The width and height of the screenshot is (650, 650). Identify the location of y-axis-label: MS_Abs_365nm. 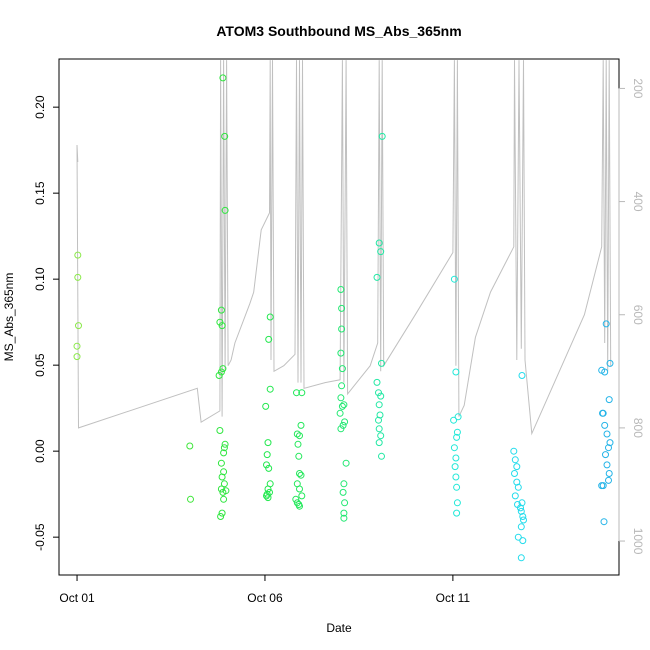
(9, 317).